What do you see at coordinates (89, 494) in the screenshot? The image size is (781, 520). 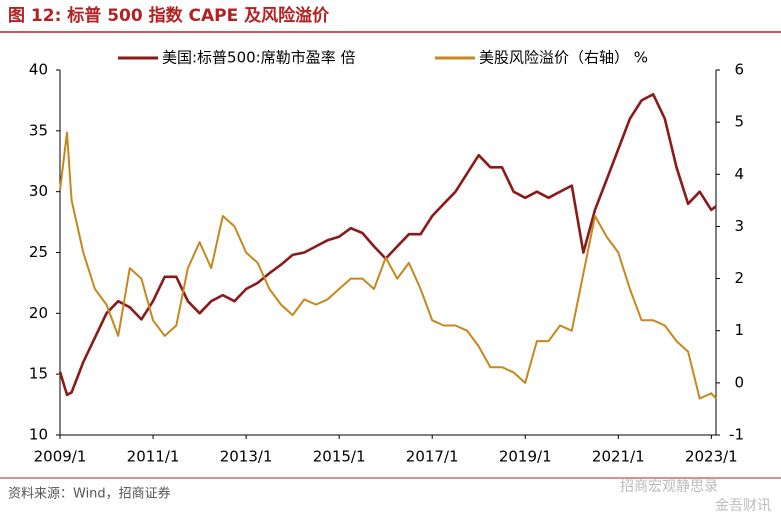 I see `source: 资料来源：Wind，招商证券` at bounding box center [89, 494].